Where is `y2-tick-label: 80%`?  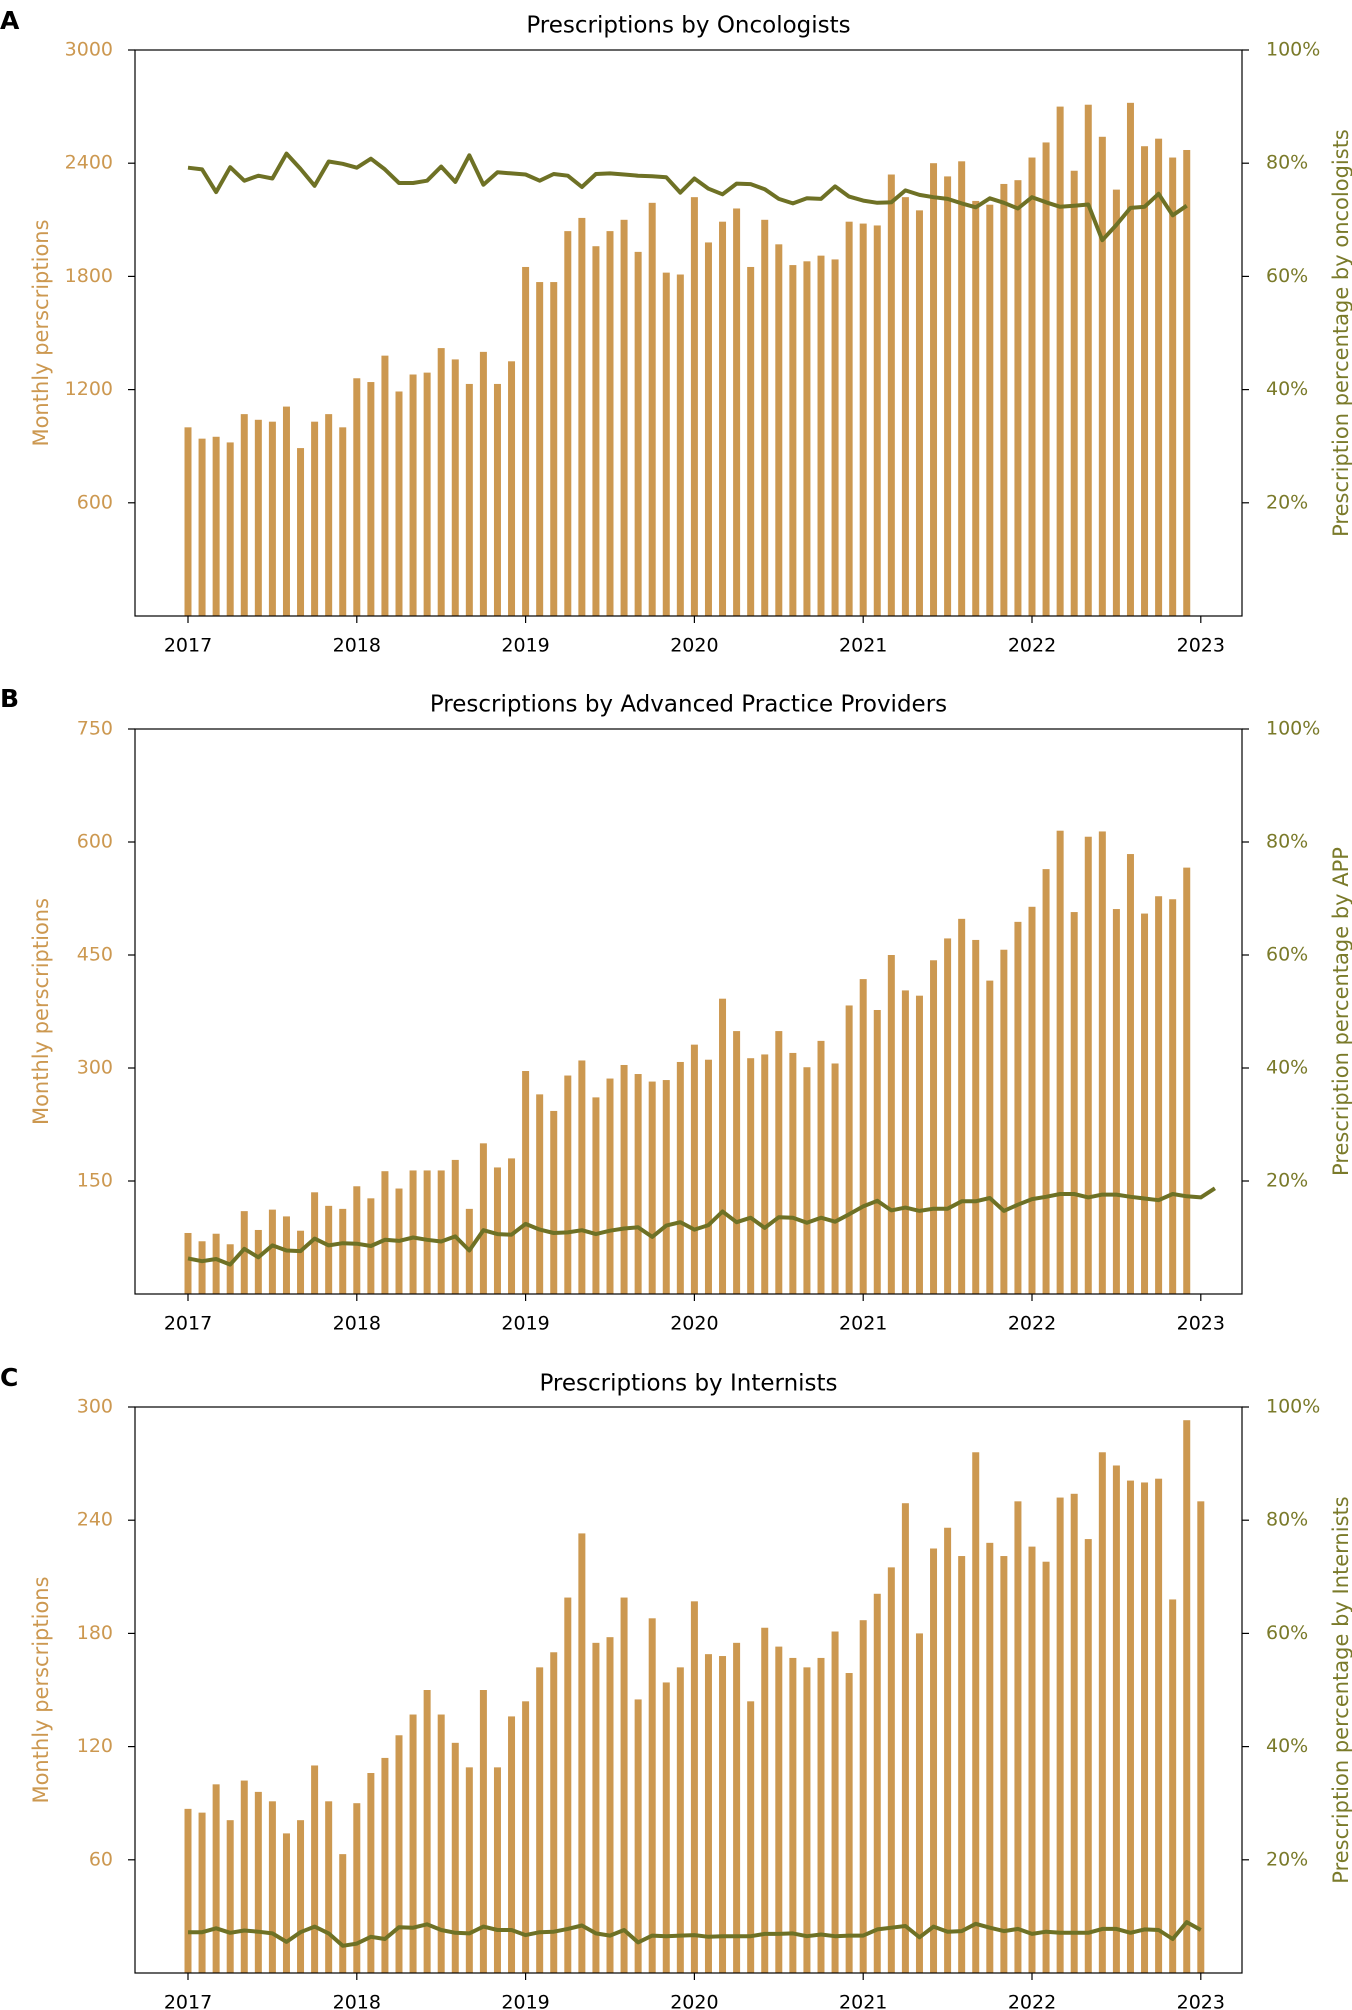
y2-tick-label: 80% is located at coordinates (1287, 1520).